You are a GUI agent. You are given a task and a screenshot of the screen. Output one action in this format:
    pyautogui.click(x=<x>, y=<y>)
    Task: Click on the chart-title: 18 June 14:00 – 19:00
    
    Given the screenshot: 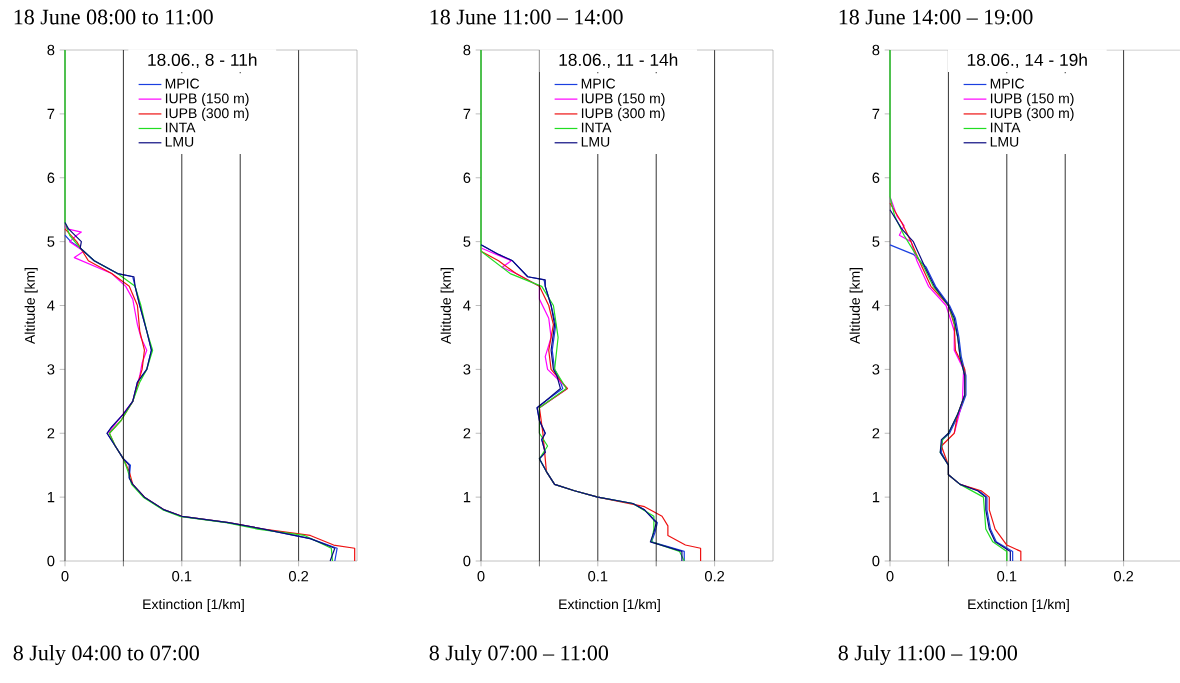 What is the action you would take?
    pyautogui.click(x=936, y=17)
    